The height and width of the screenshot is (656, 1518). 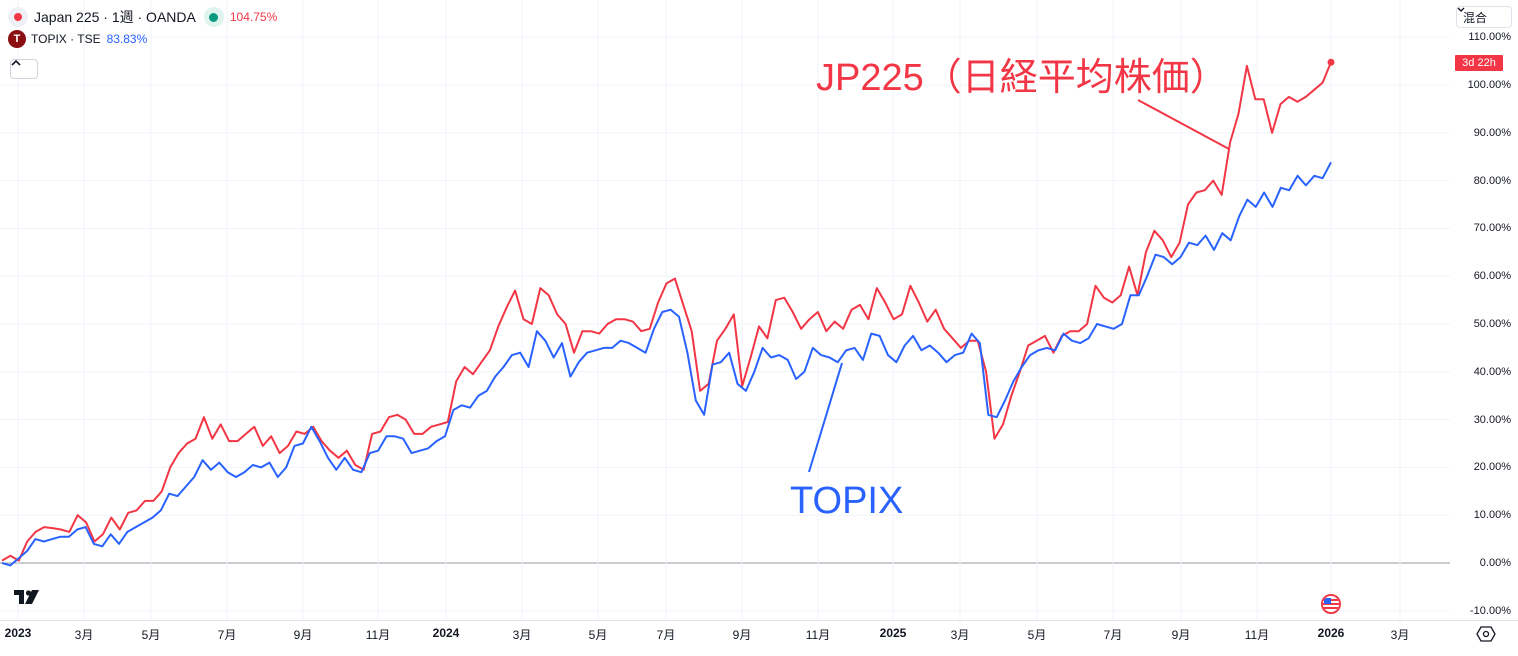 What do you see at coordinates (1489, 37) in the screenshot?
I see `price-scale-tick: 110.00%` at bounding box center [1489, 37].